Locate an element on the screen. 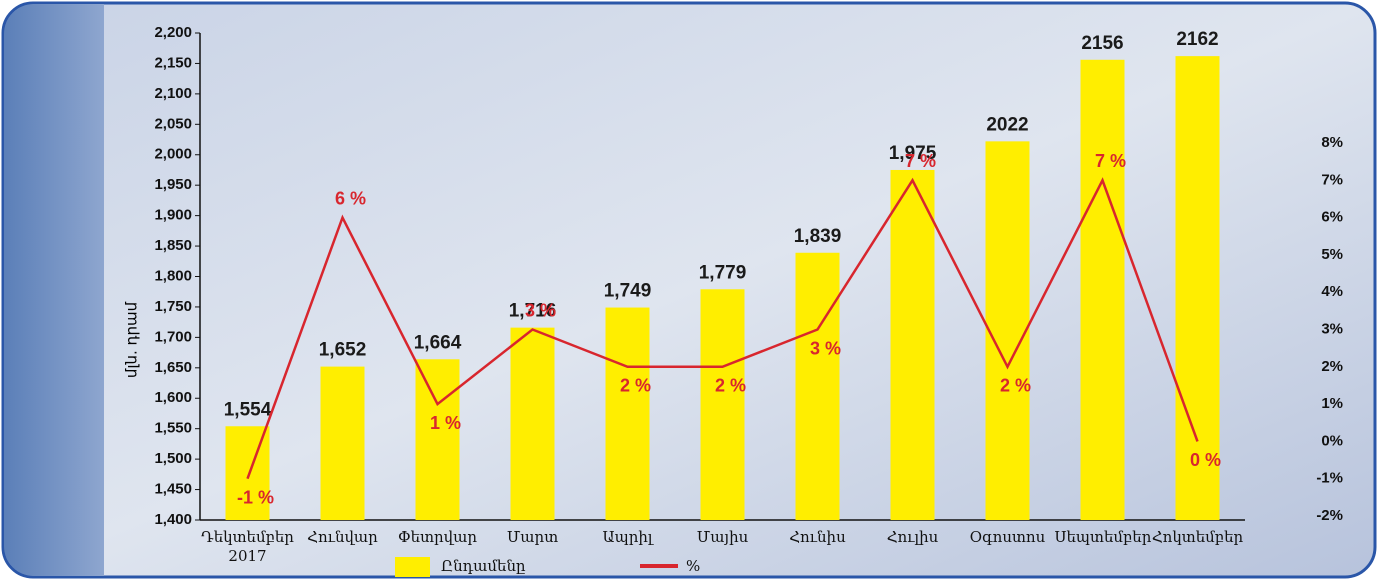 The image size is (1380, 581). y-tick-label: 2,200 is located at coordinates (173, 32).